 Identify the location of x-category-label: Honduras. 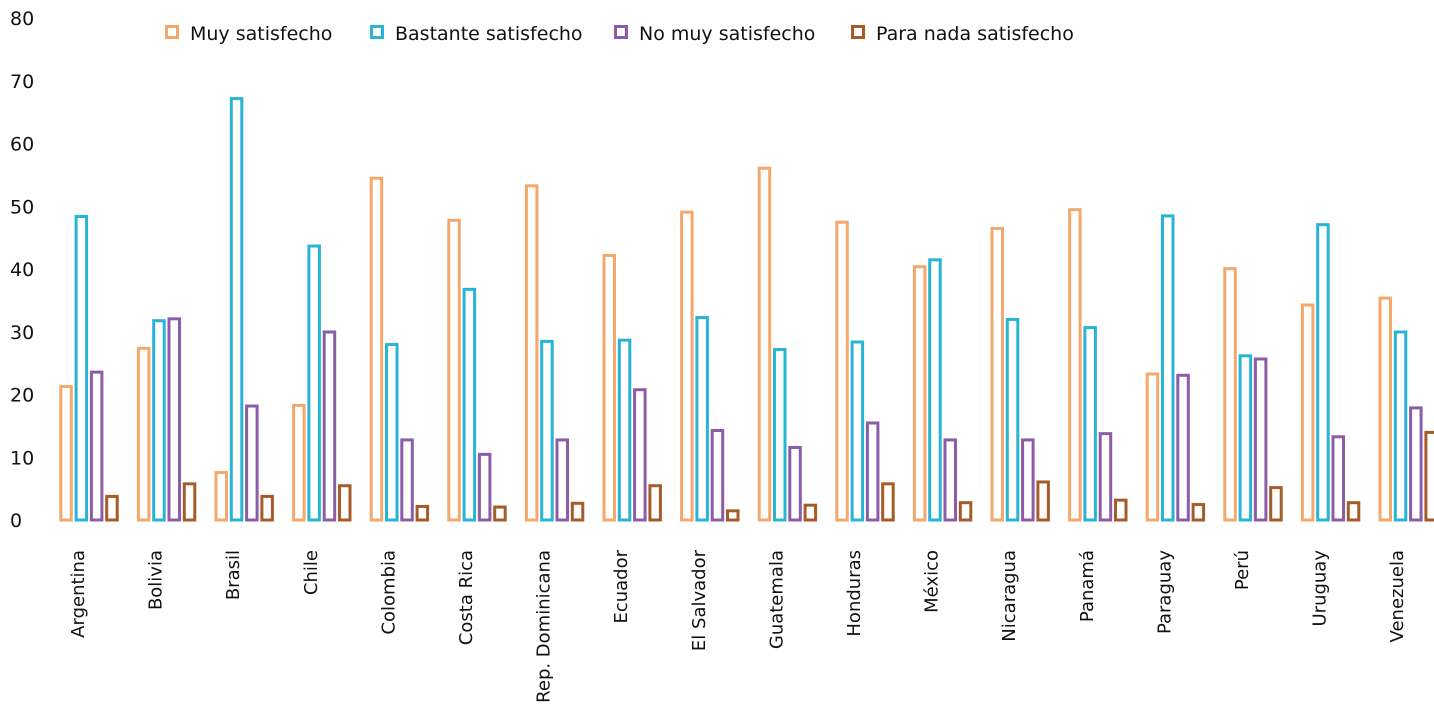
(854, 593).